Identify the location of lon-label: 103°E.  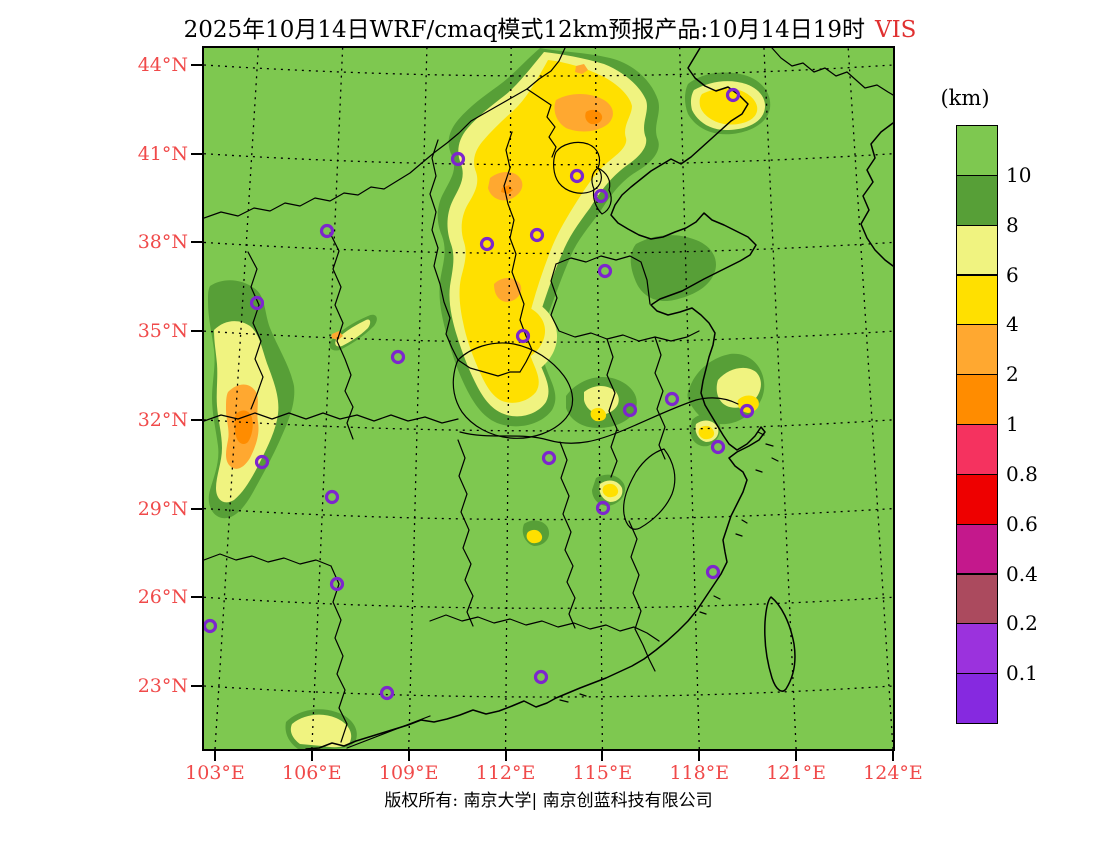
(215, 773).